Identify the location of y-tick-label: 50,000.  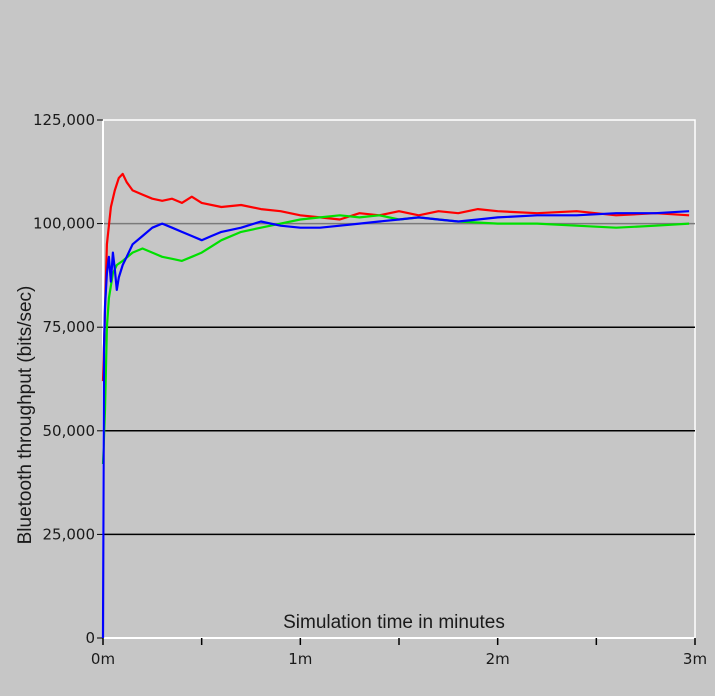
(69, 431).